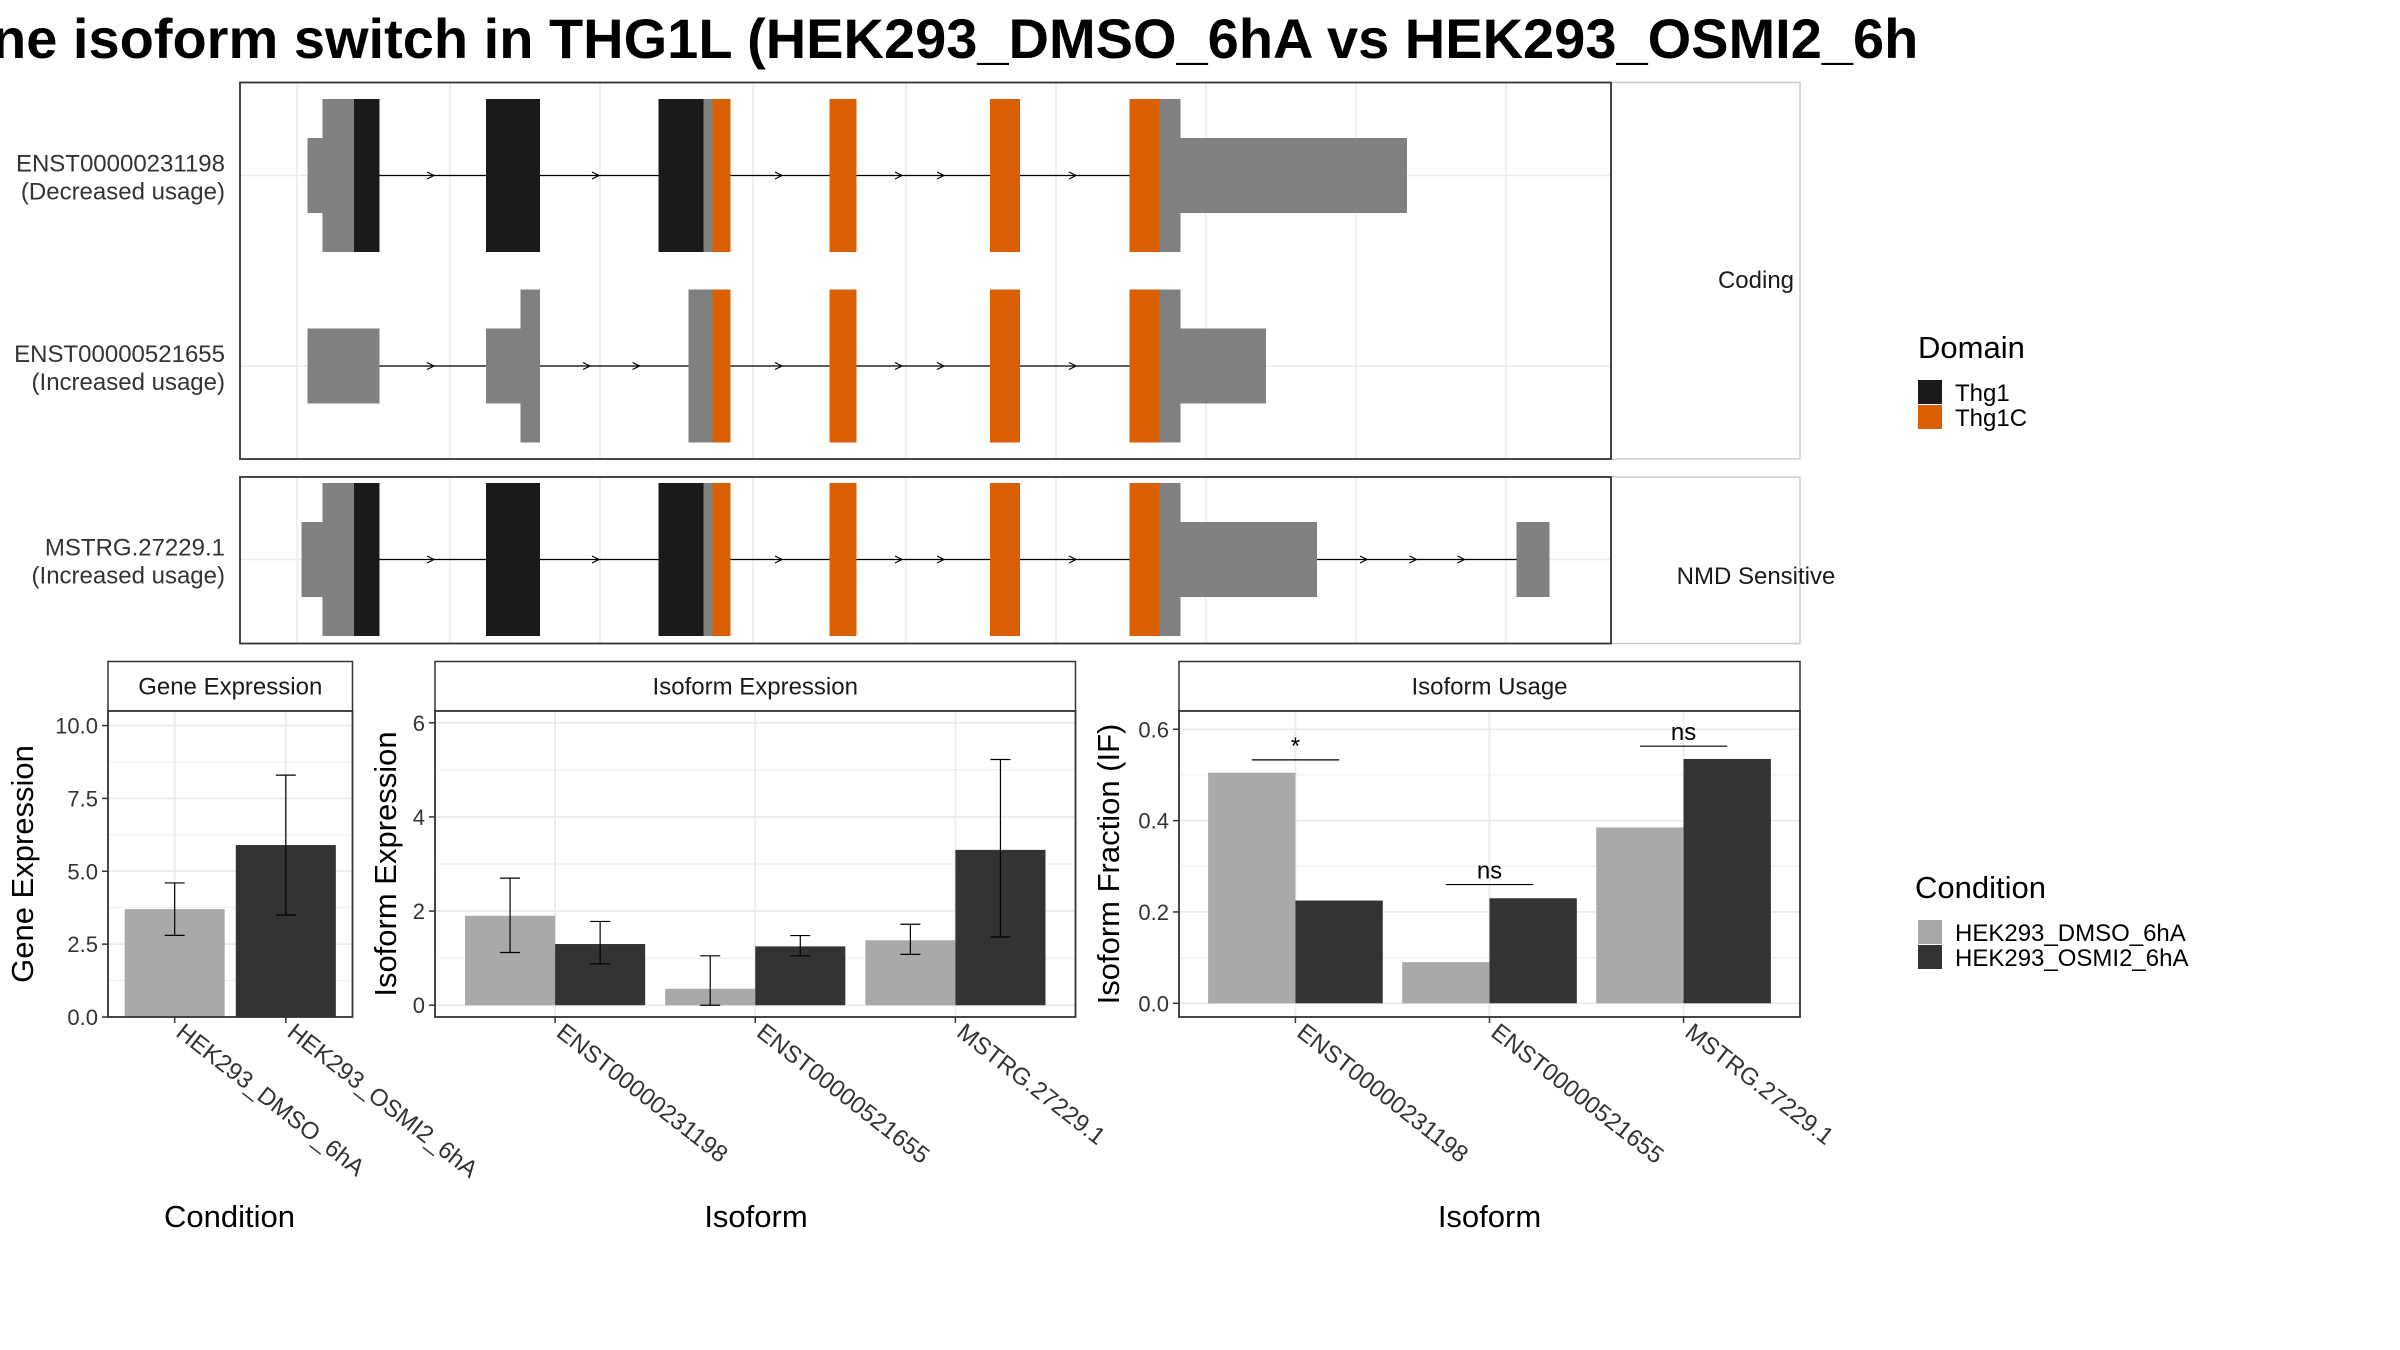 The height and width of the screenshot is (1350, 2400). I want to click on transcript-MSTRG.27229.1, so click(925, 559).